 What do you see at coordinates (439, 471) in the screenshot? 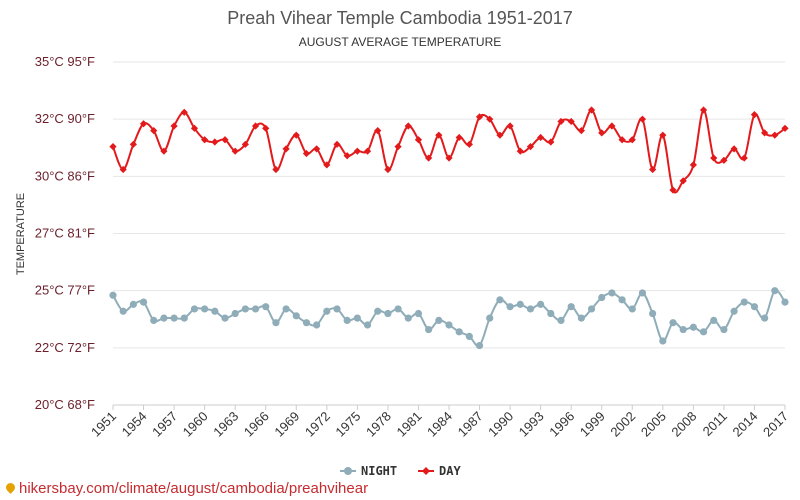
I see `legend-item-day: DAY` at bounding box center [439, 471].